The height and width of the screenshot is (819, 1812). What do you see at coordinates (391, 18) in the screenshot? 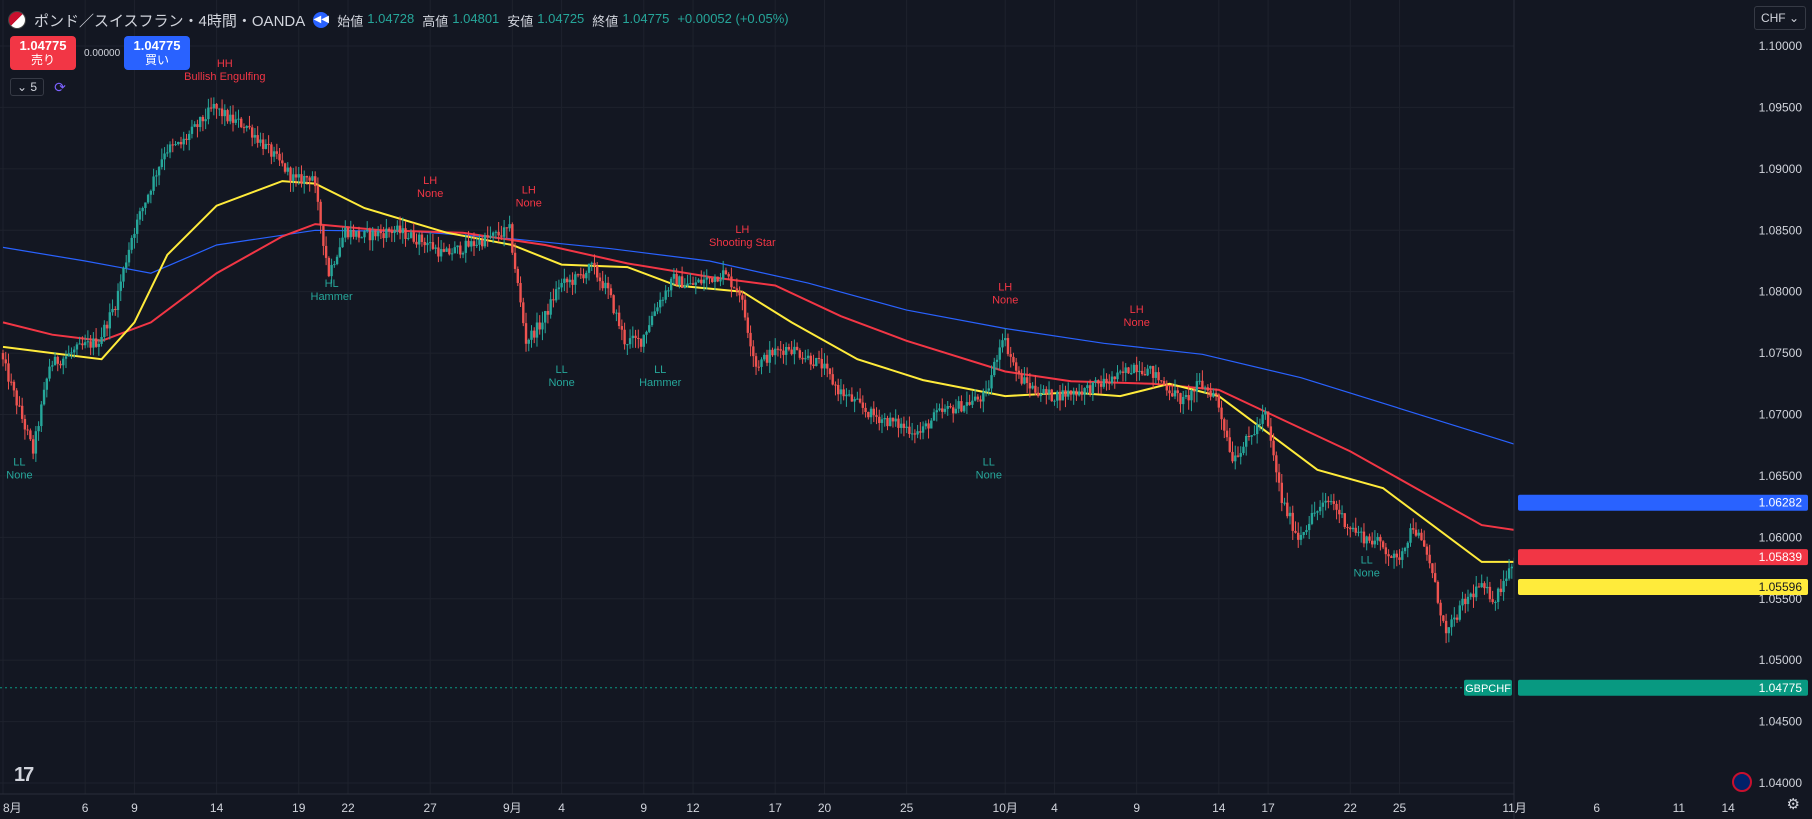
I see `open-value: 1.04728` at bounding box center [391, 18].